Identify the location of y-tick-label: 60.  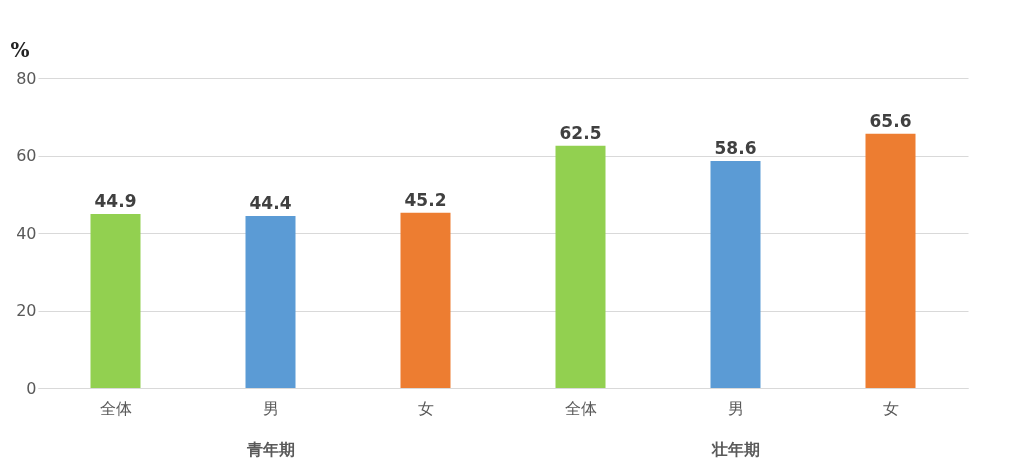
(26, 155).